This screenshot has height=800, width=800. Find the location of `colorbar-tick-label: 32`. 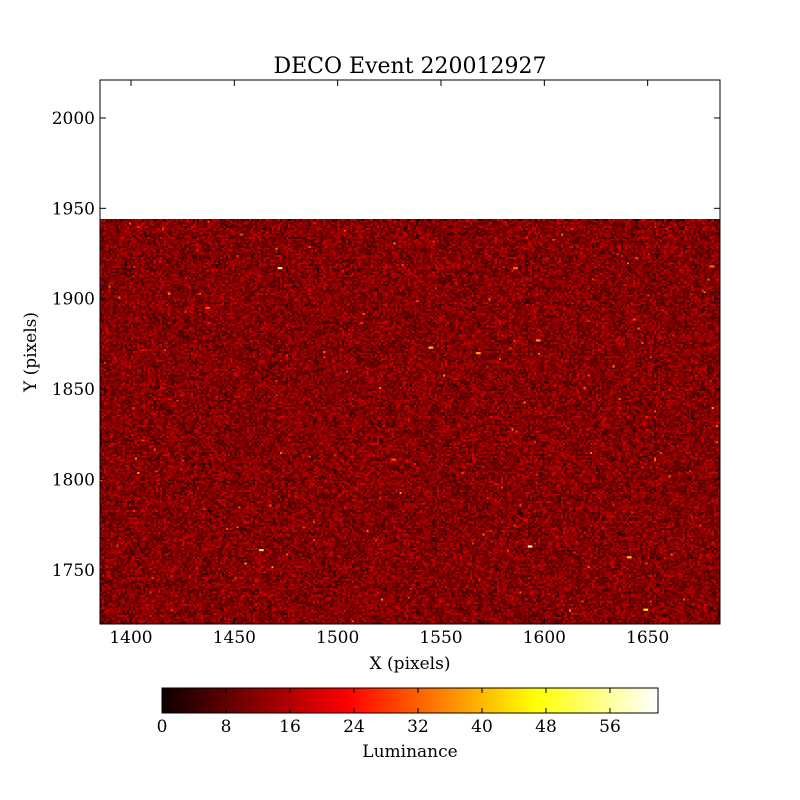

colorbar-tick-label: 32 is located at coordinates (418, 727).